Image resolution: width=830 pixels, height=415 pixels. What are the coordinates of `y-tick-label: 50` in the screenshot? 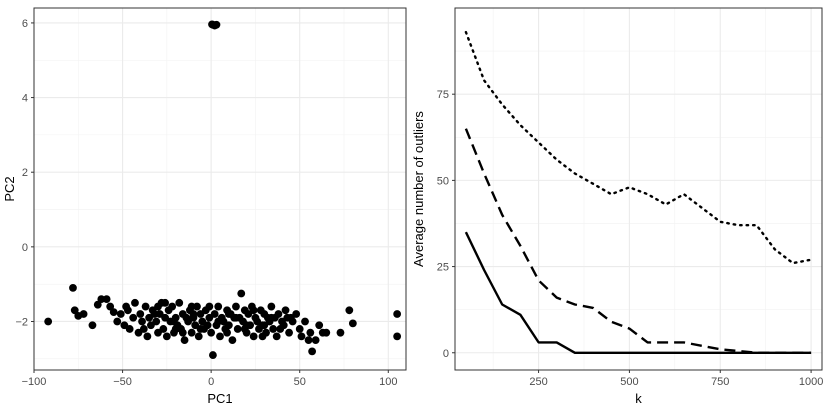 It's located at (443, 181).